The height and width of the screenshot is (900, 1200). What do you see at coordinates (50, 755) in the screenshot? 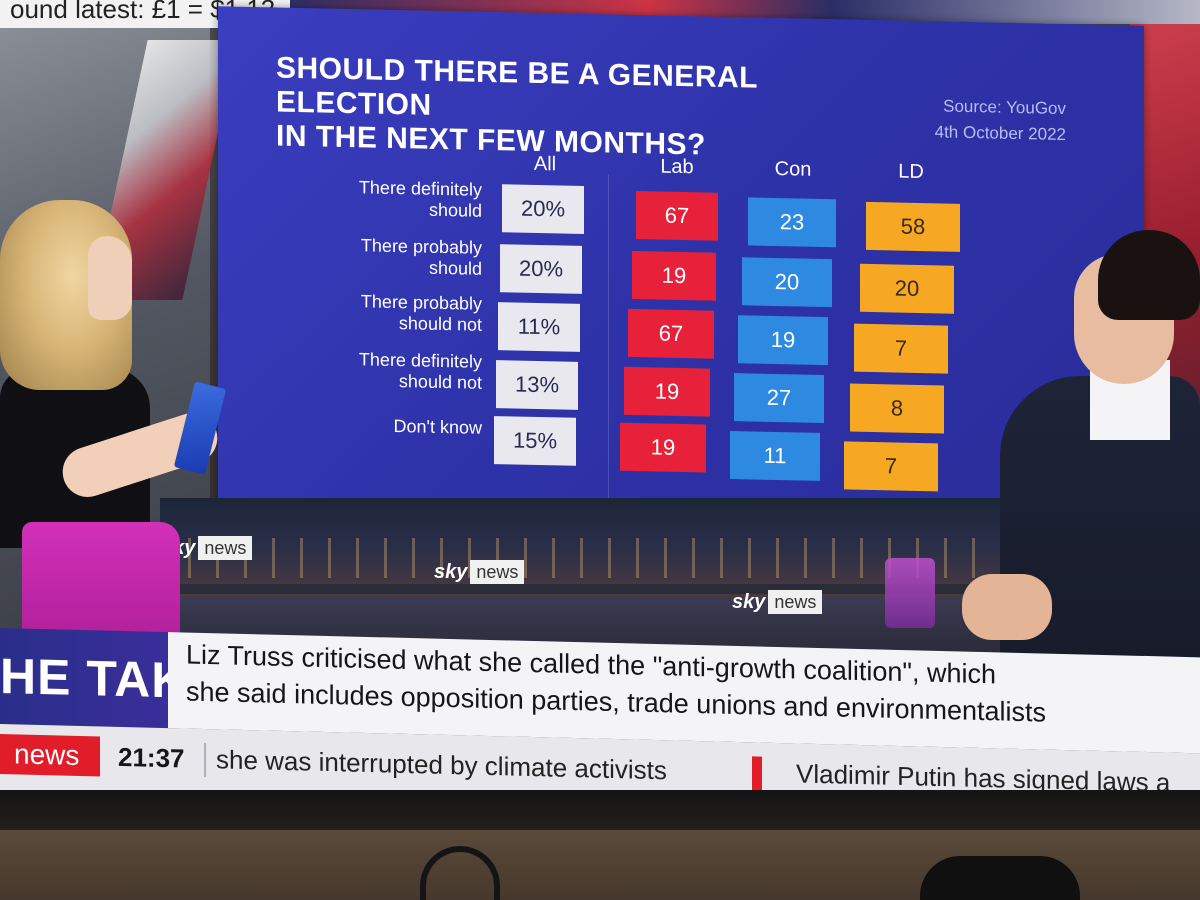
I see `ticker-news-logo: news` at bounding box center [50, 755].